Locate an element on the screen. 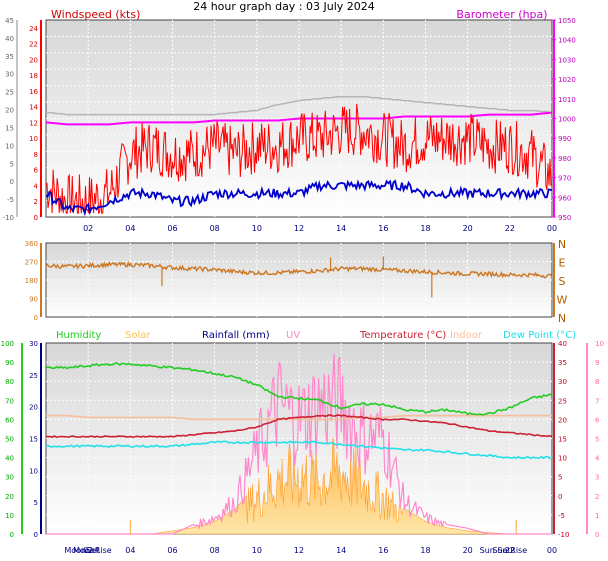 The image size is (608, 561). humidity-axis-tick-label: 80 is located at coordinates (9, 382).